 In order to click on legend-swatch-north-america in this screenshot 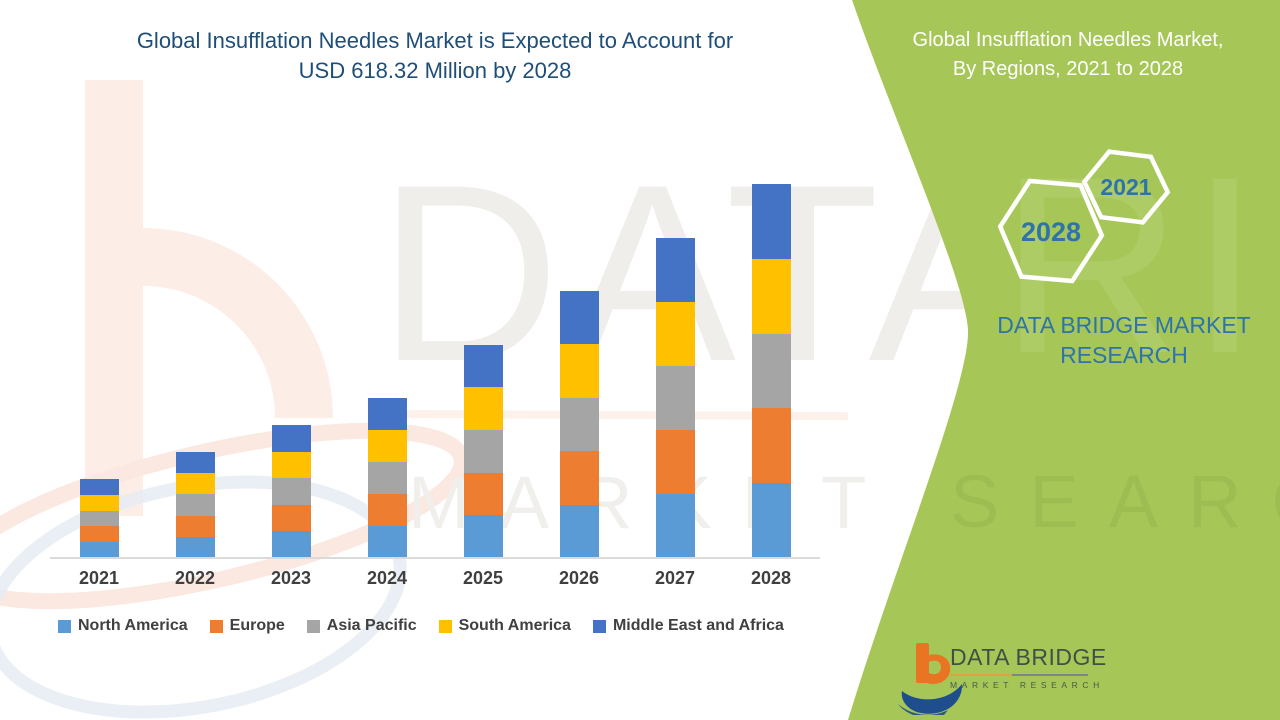, I will do `click(64, 626)`.